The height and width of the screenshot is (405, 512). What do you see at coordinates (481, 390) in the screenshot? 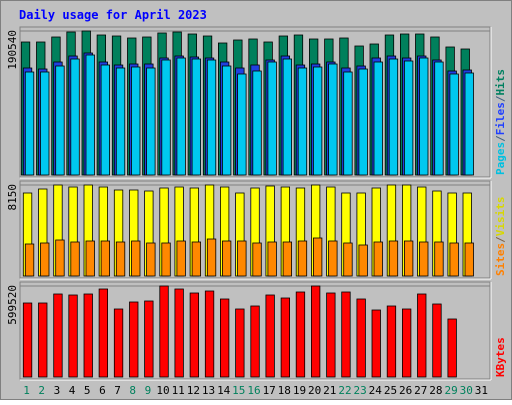
I see `x-tick-label: 31` at bounding box center [481, 390].